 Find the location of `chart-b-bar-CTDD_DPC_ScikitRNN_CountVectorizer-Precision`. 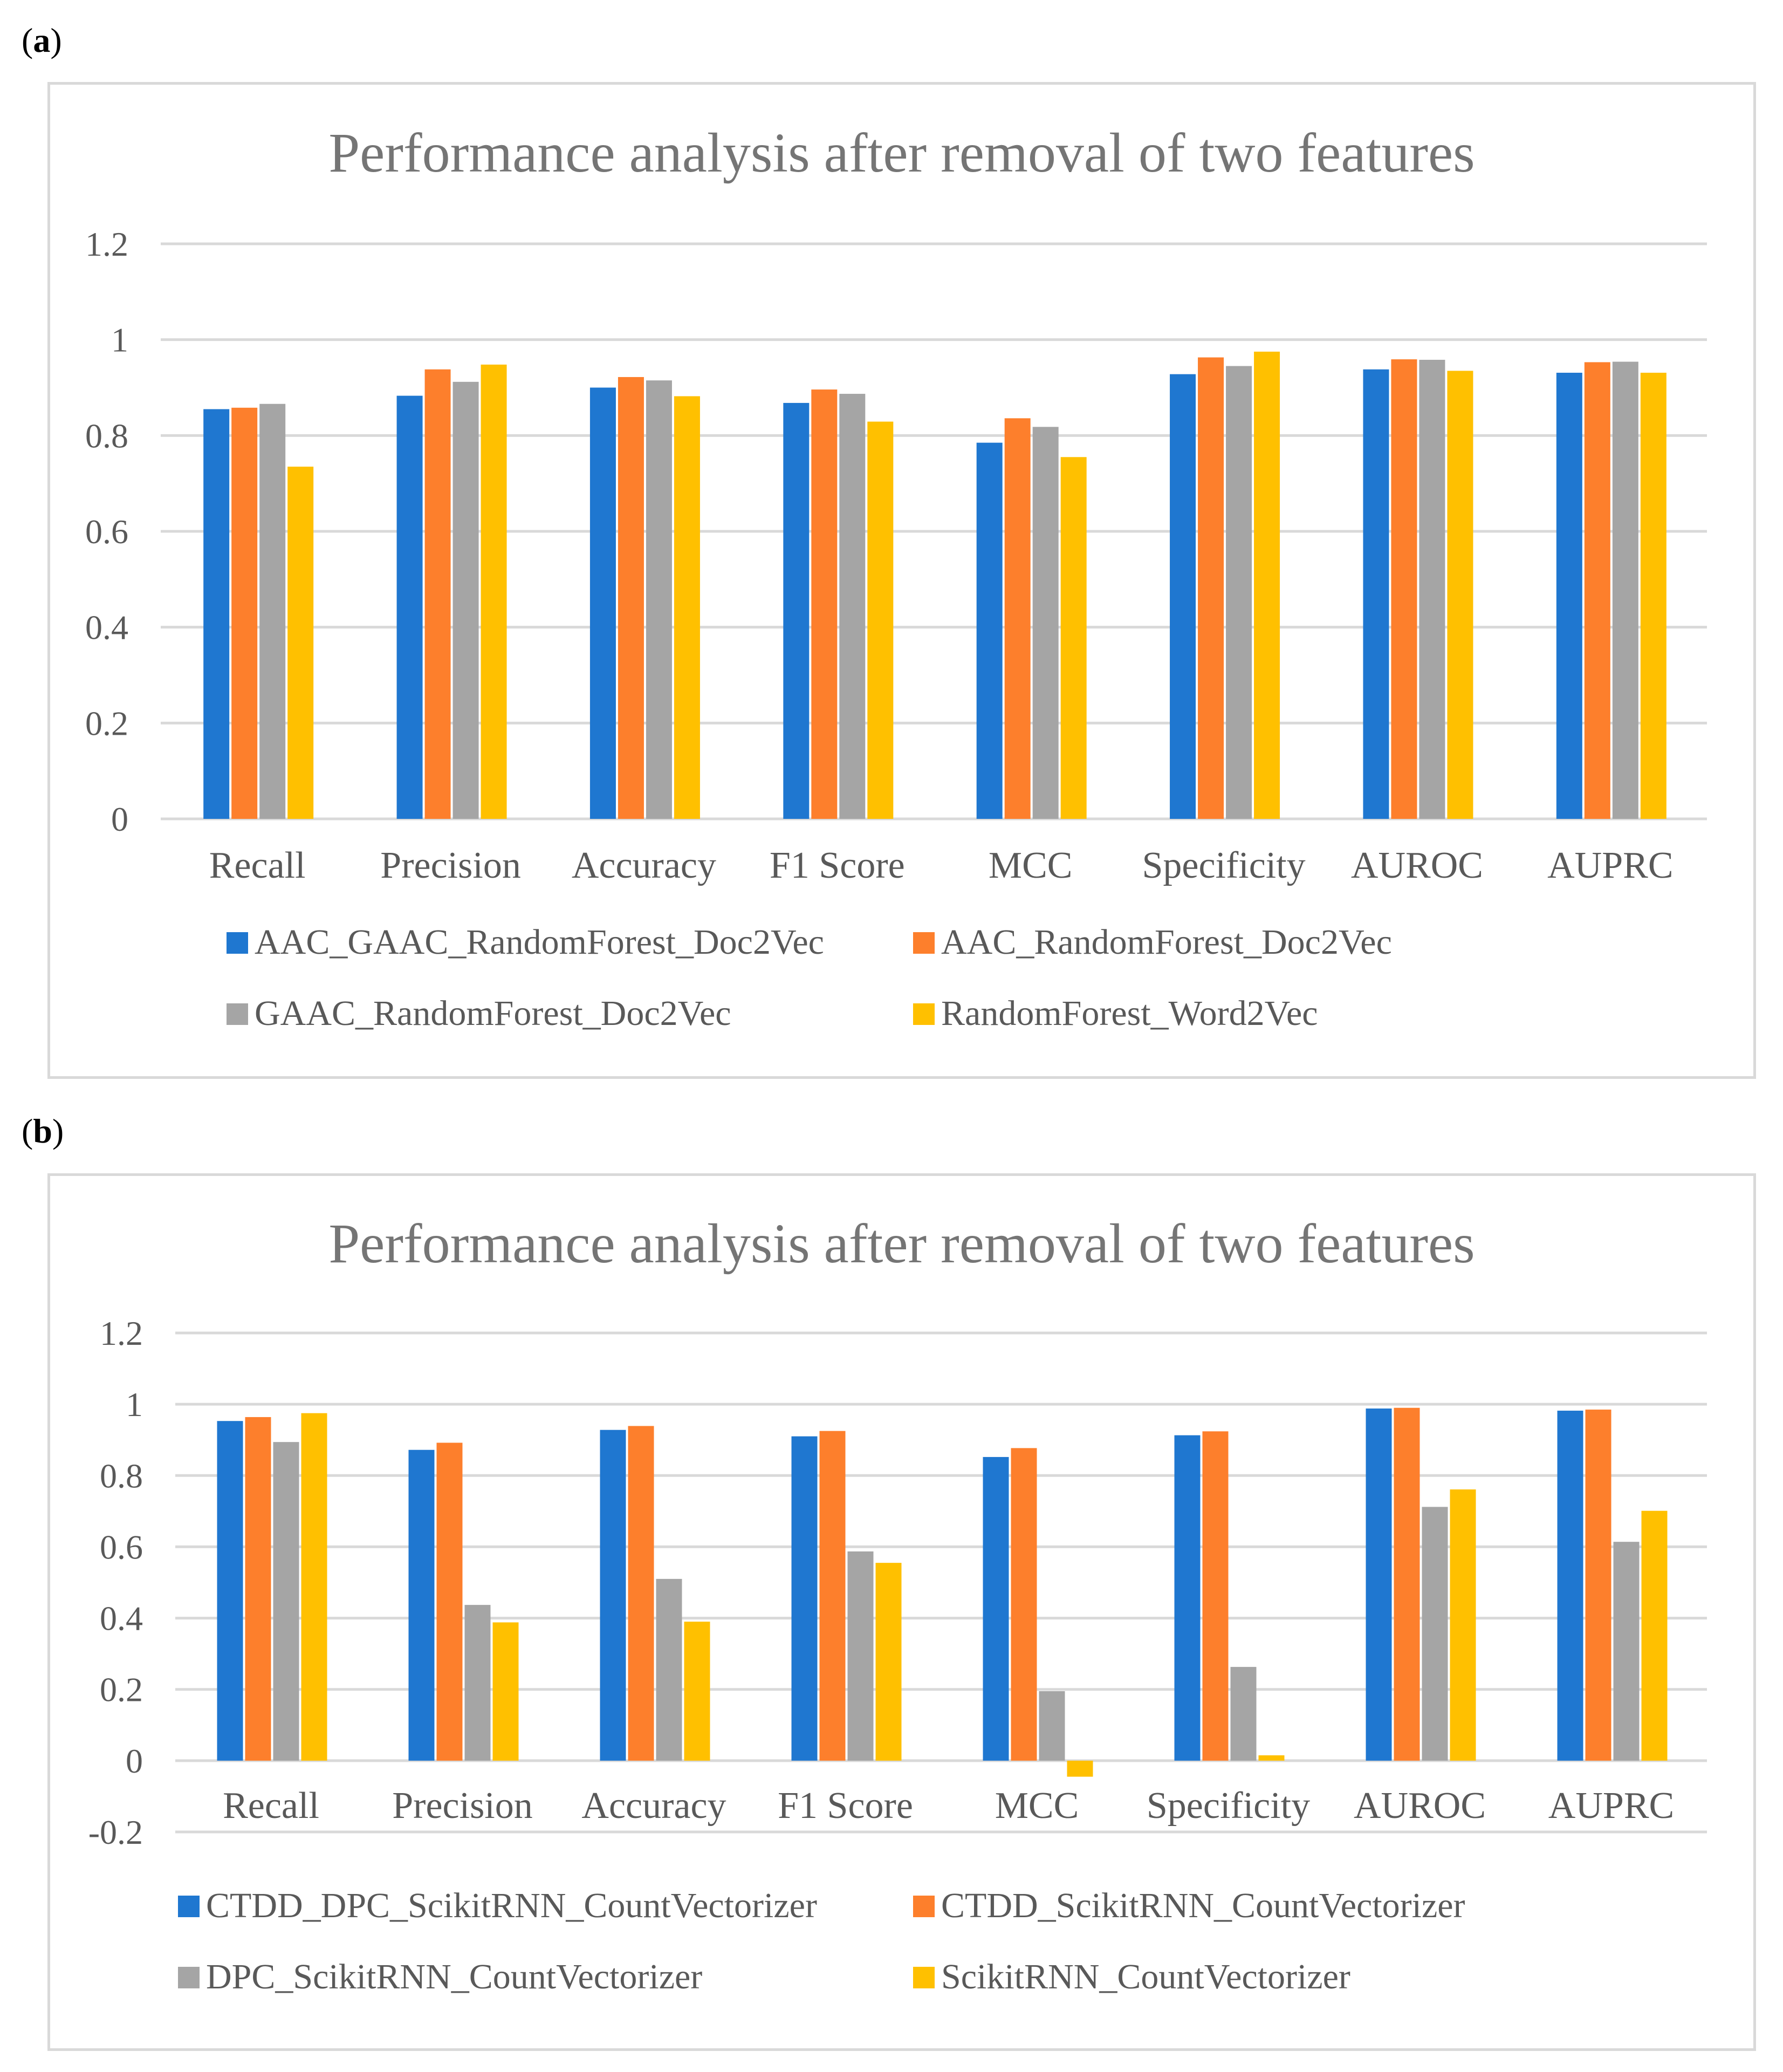

chart-b-bar-CTDD_DPC_ScikitRNN_CountVectorizer-Precision is located at coordinates (421, 1605).